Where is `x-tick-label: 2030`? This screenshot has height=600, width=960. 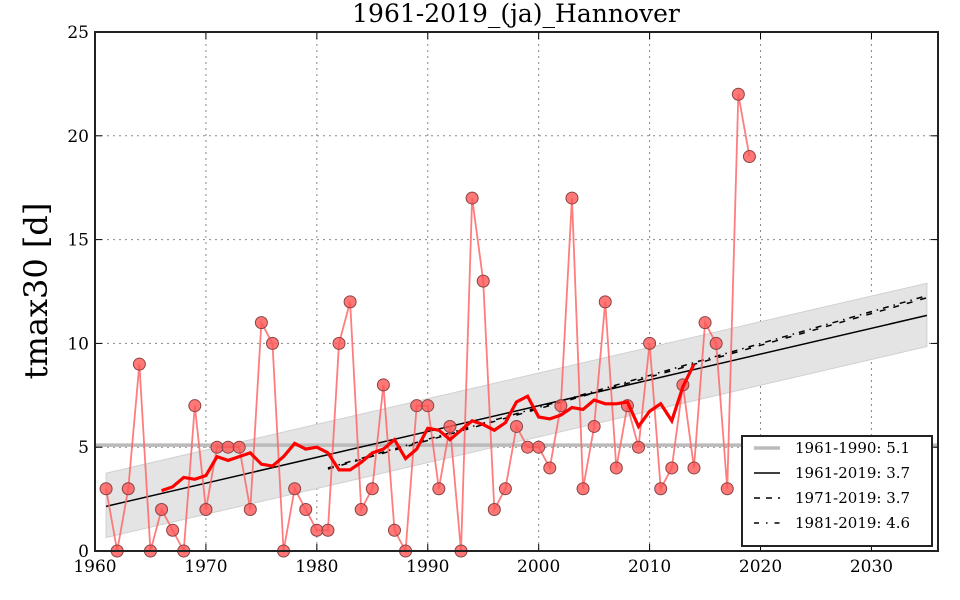 x-tick-label: 2030 is located at coordinates (871, 567).